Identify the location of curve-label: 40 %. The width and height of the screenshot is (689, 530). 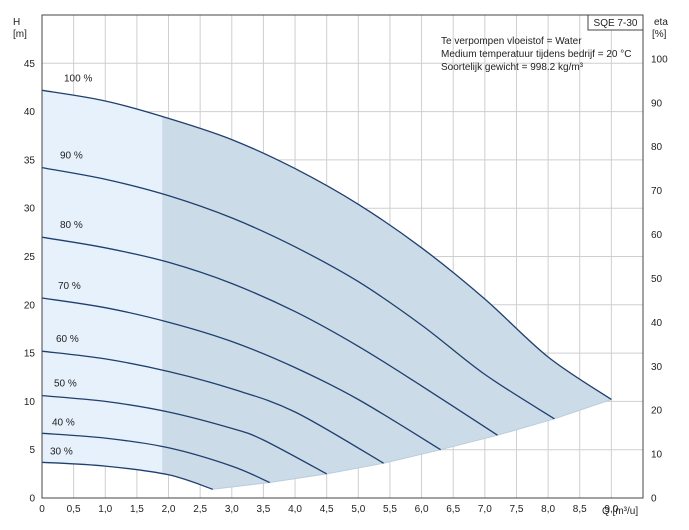
(63, 422).